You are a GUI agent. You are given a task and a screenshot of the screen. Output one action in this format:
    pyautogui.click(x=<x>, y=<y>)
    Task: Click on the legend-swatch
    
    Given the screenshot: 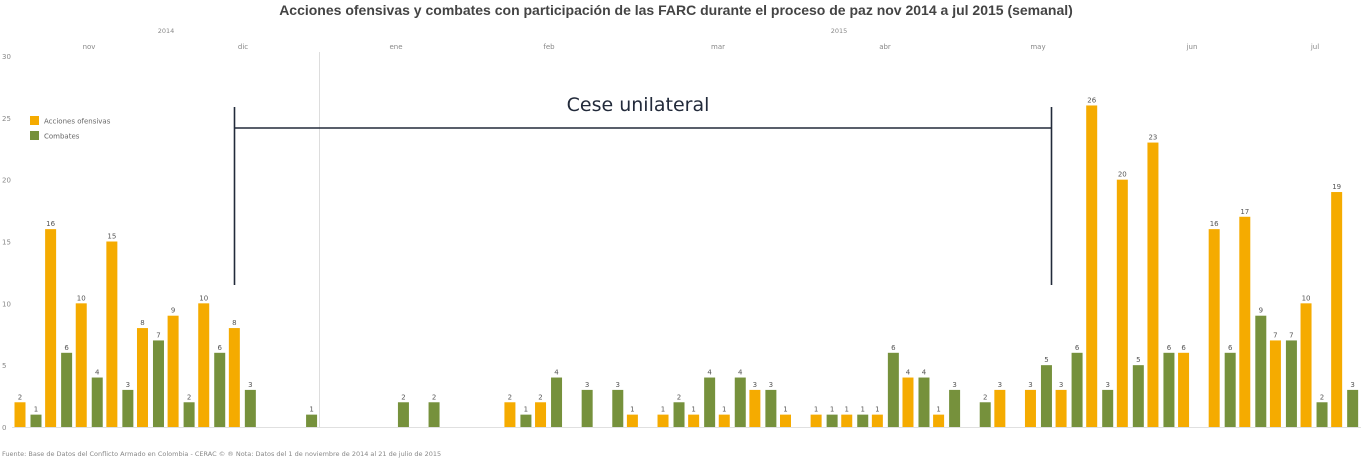 What is the action you would take?
    pyautogui.click(x=34, y=135)
    